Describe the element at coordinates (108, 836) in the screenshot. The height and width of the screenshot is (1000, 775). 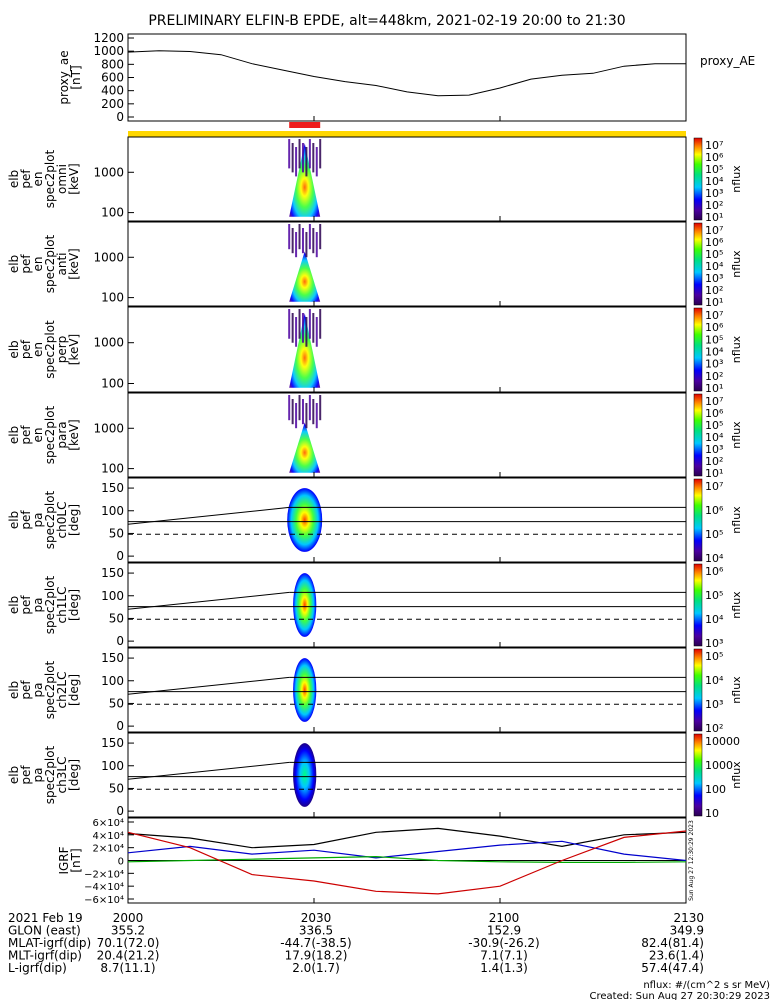
I see `y-tick-label: 4×10⁴` at that location.